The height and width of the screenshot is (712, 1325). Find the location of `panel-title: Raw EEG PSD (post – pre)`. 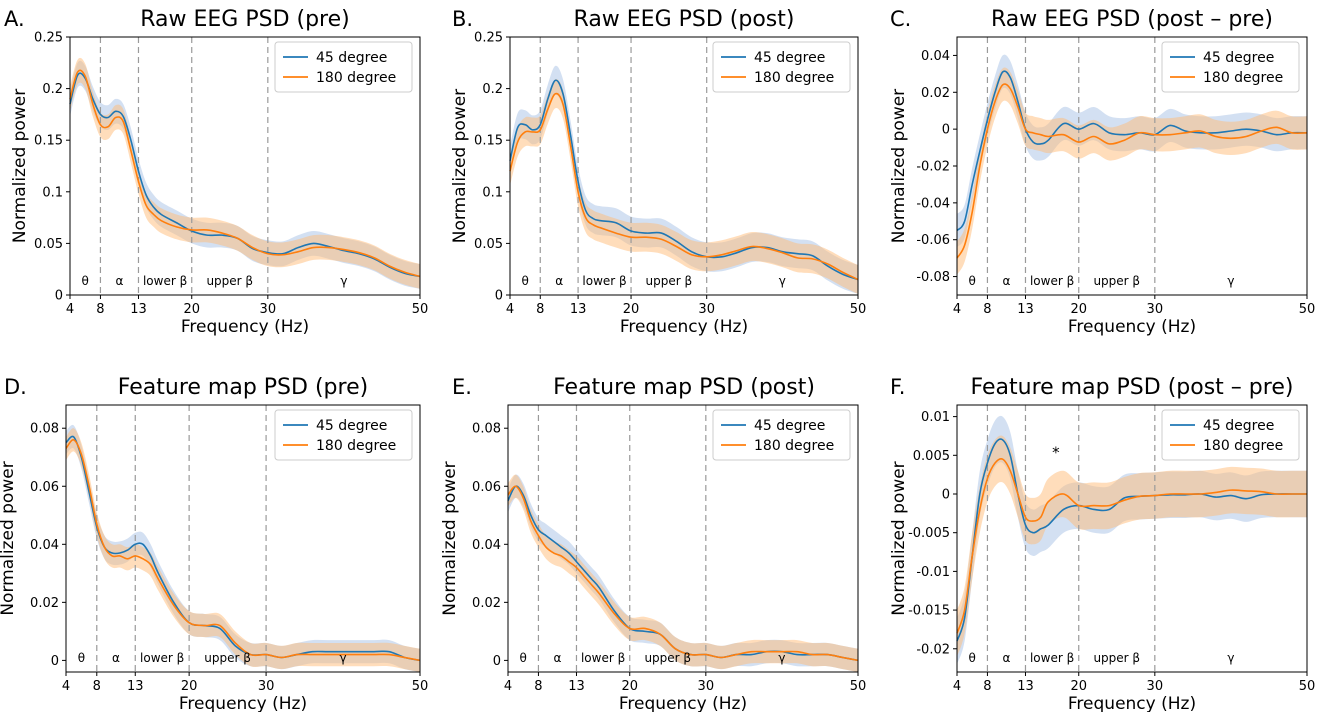

panel-title: Raw EEG PSD (post – pre) is located at coordinates (1132, 19).